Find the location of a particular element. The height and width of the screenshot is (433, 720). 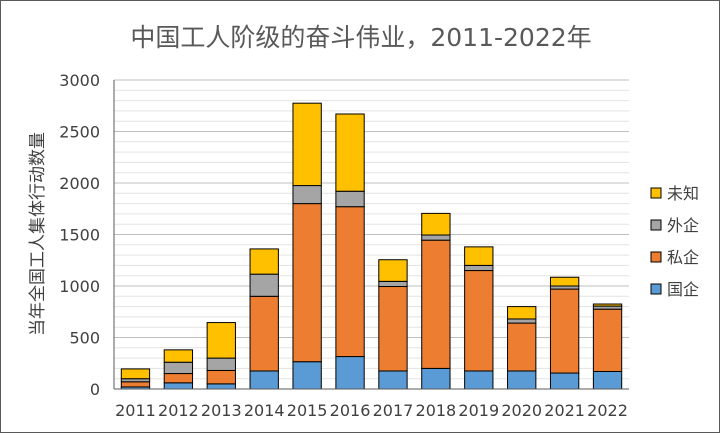

legend-label: 外企 is located at coordinates (683, 225).